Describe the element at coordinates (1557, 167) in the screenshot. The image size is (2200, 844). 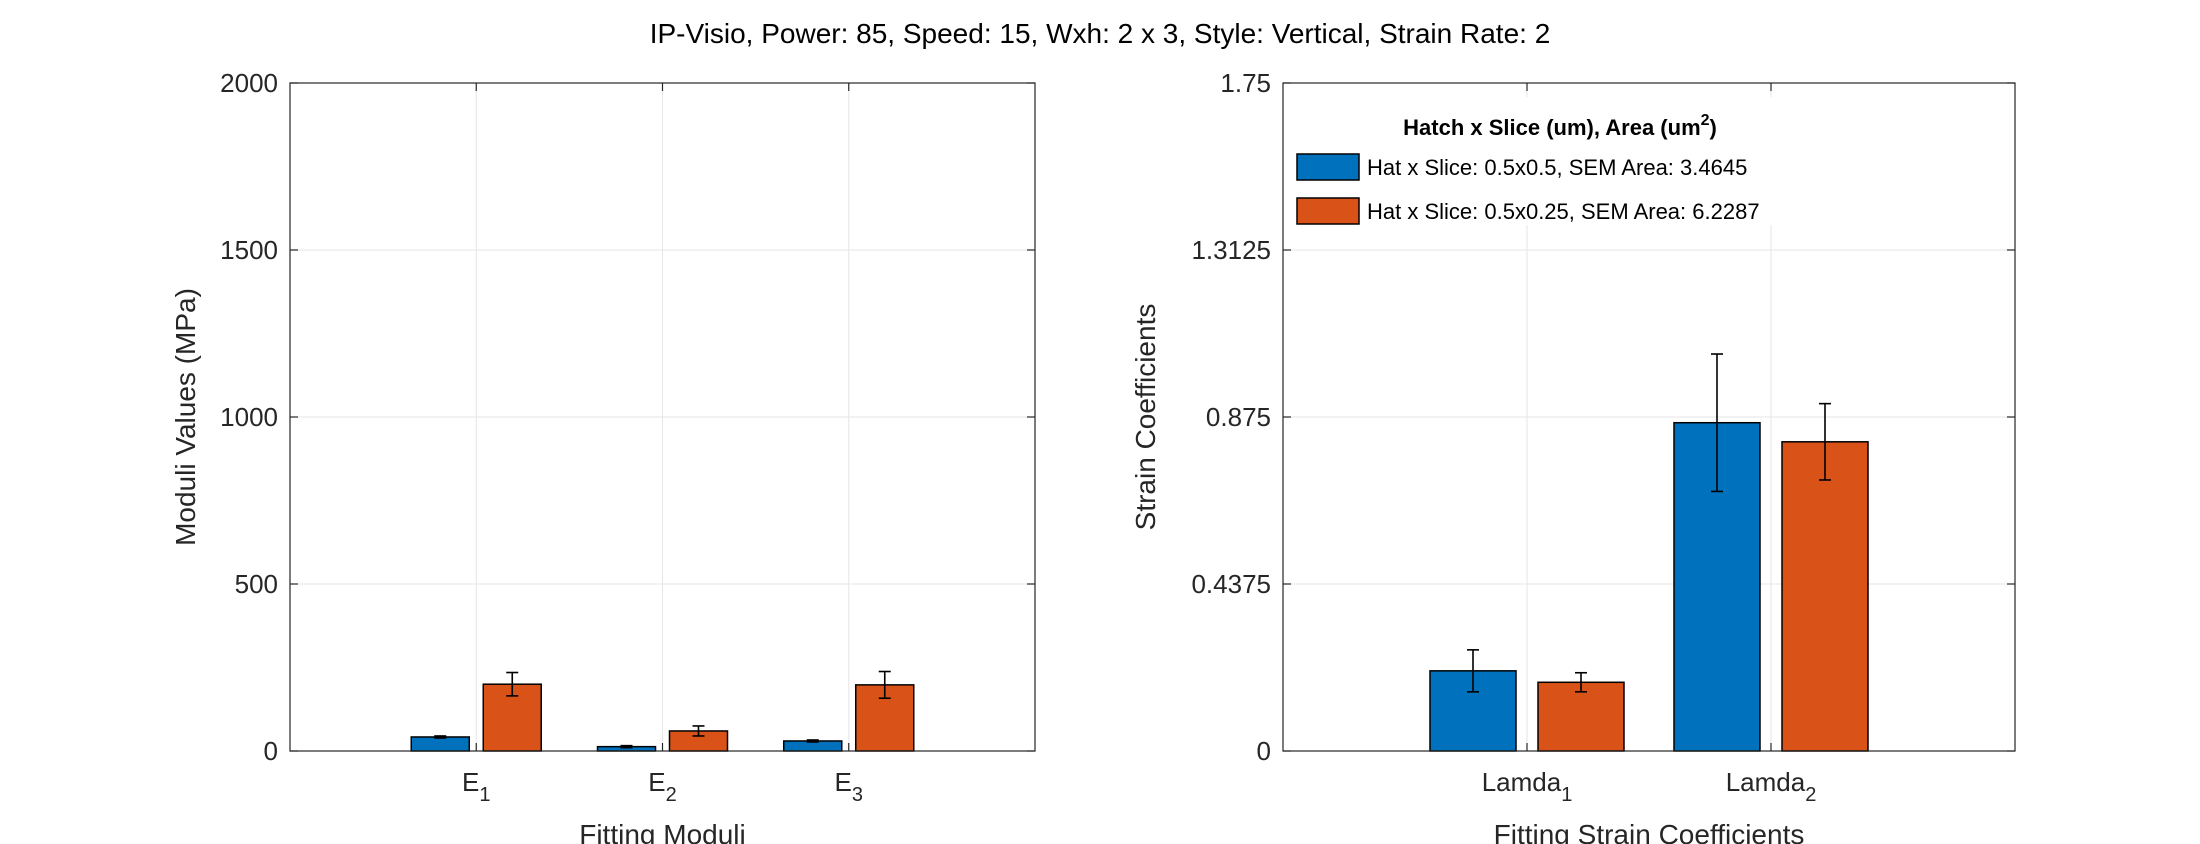
I see `legend-entry-1: Hat x Slice: 0.5x0.5, SEM Area: 3.4645` at that location.